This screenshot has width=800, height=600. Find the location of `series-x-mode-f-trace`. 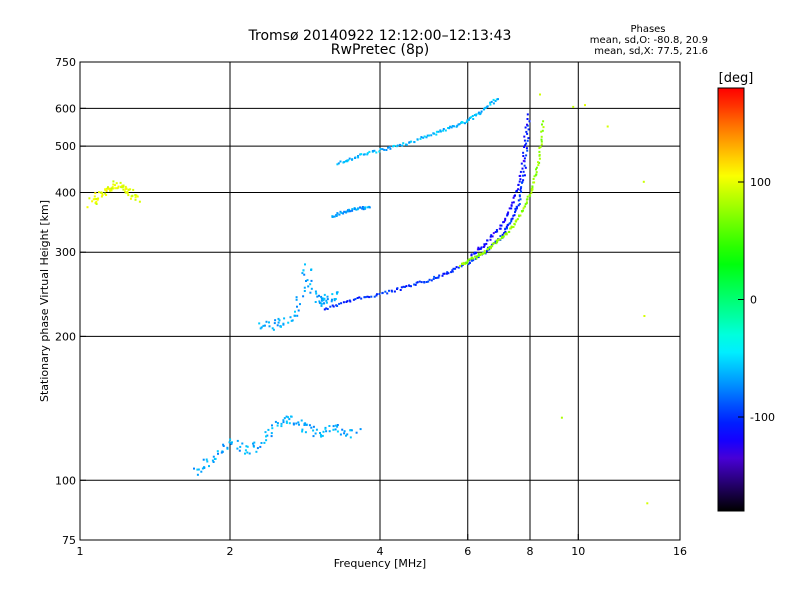

series-x-mode-f-trace is located at coordinates (502, 193).